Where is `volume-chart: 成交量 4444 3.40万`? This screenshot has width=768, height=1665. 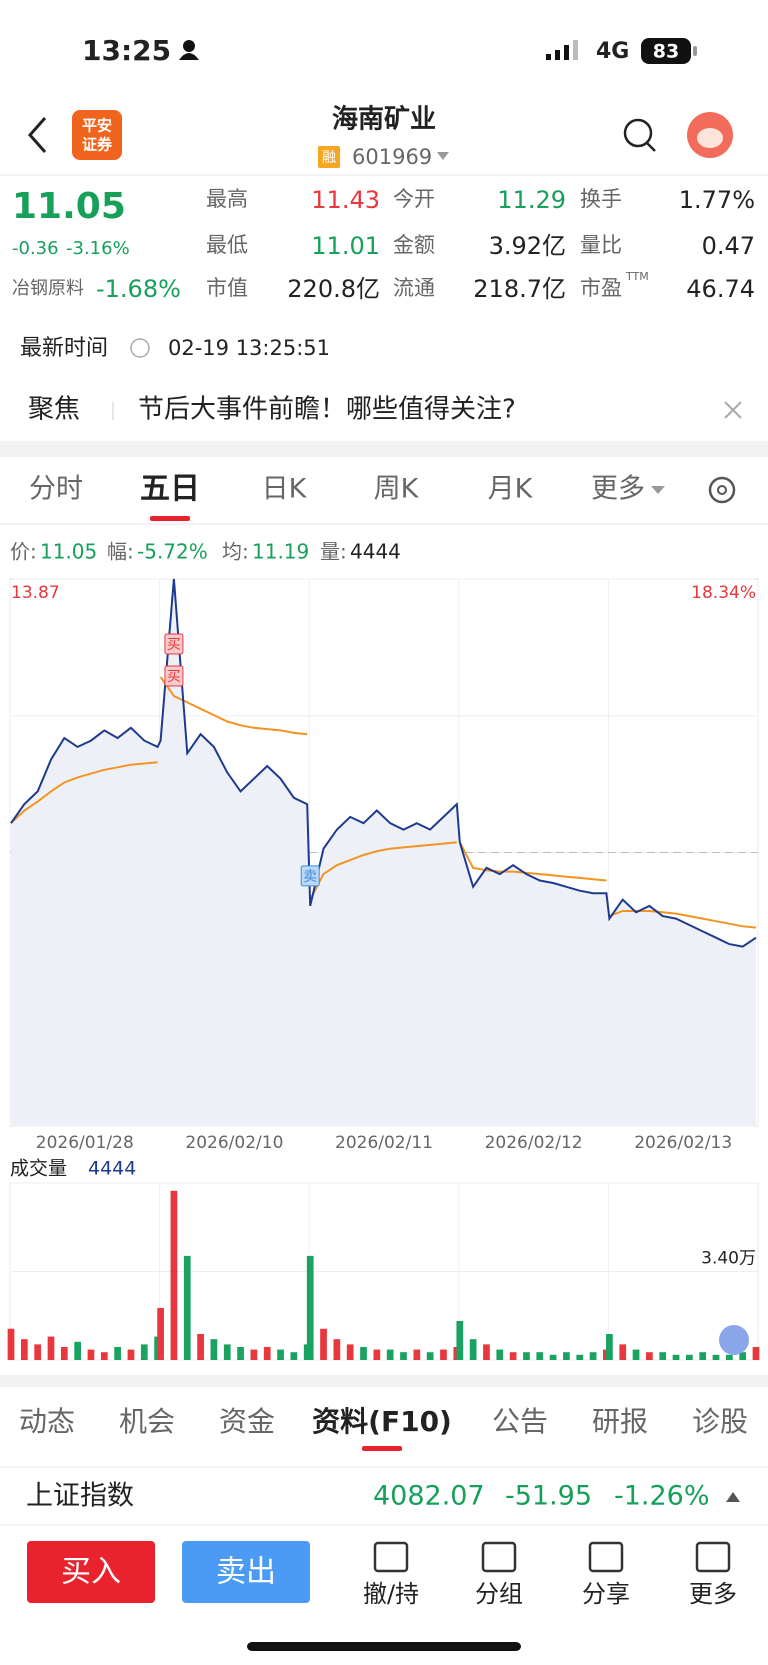 volume-chart: 成交量 4444 3.40万 is located at coordinates (383, 1259).